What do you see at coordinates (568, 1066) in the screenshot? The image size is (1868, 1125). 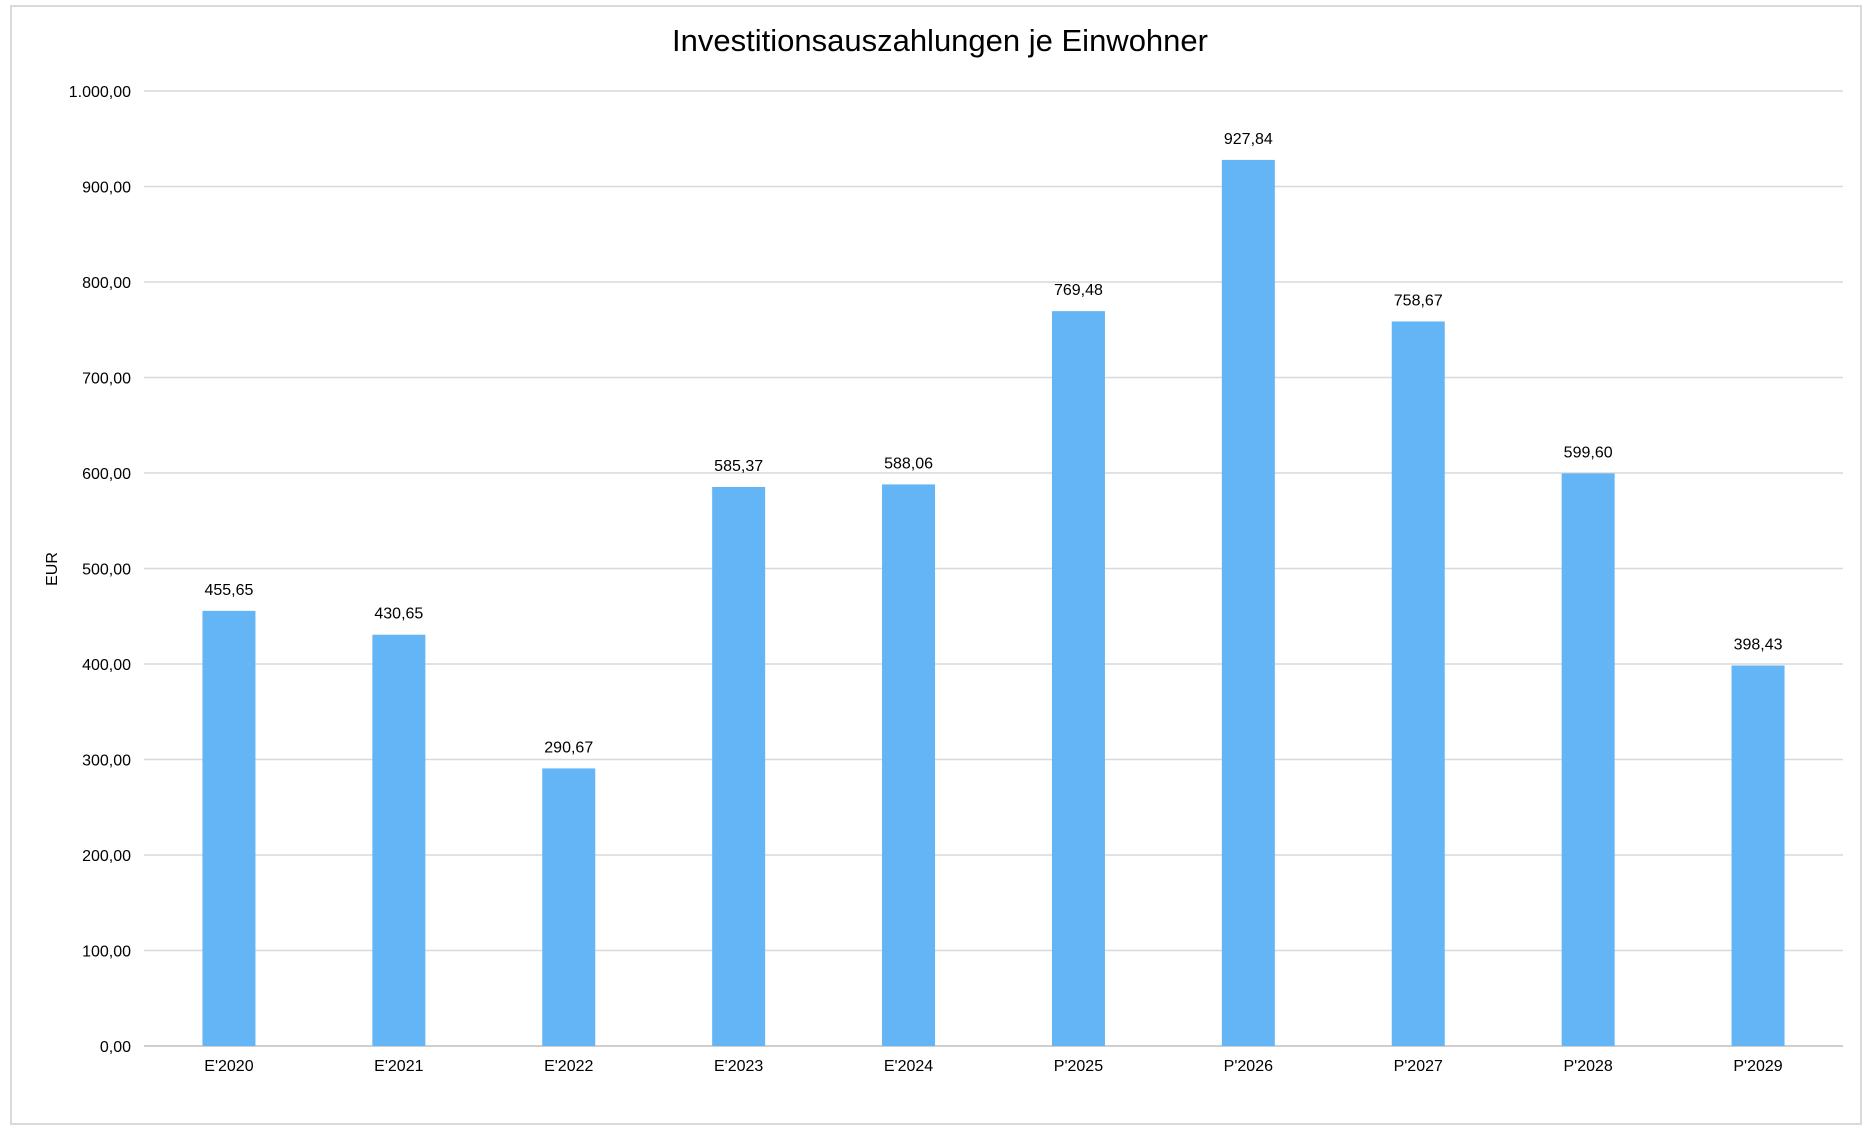 I see `x-tick-label: E'2022` at bounding box center [568, 1066].